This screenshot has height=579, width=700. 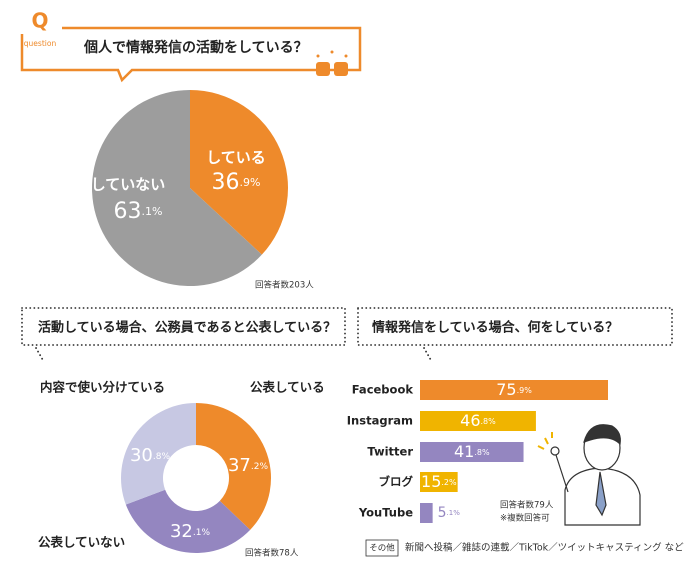 I want to click on value-label: 46.8%, so click(x=478, y=420).